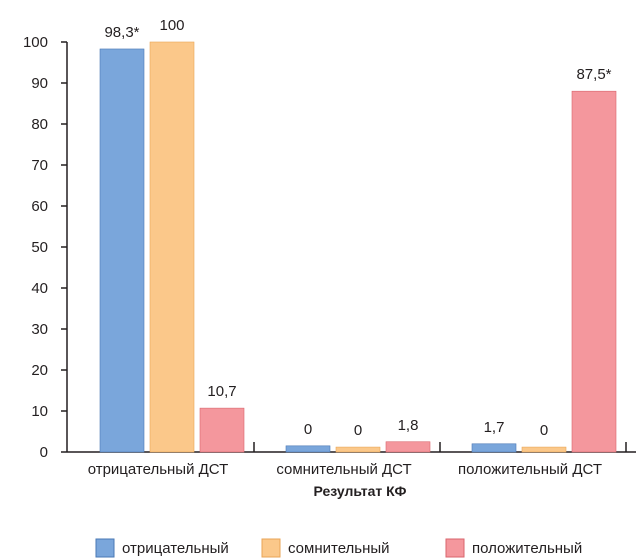 The width and height of the screenshot is (637, 560). What do you see at coordinates (39, 124) in the screenshot?
I see `y-tick-label: 80` at bounding box center [39, 124].